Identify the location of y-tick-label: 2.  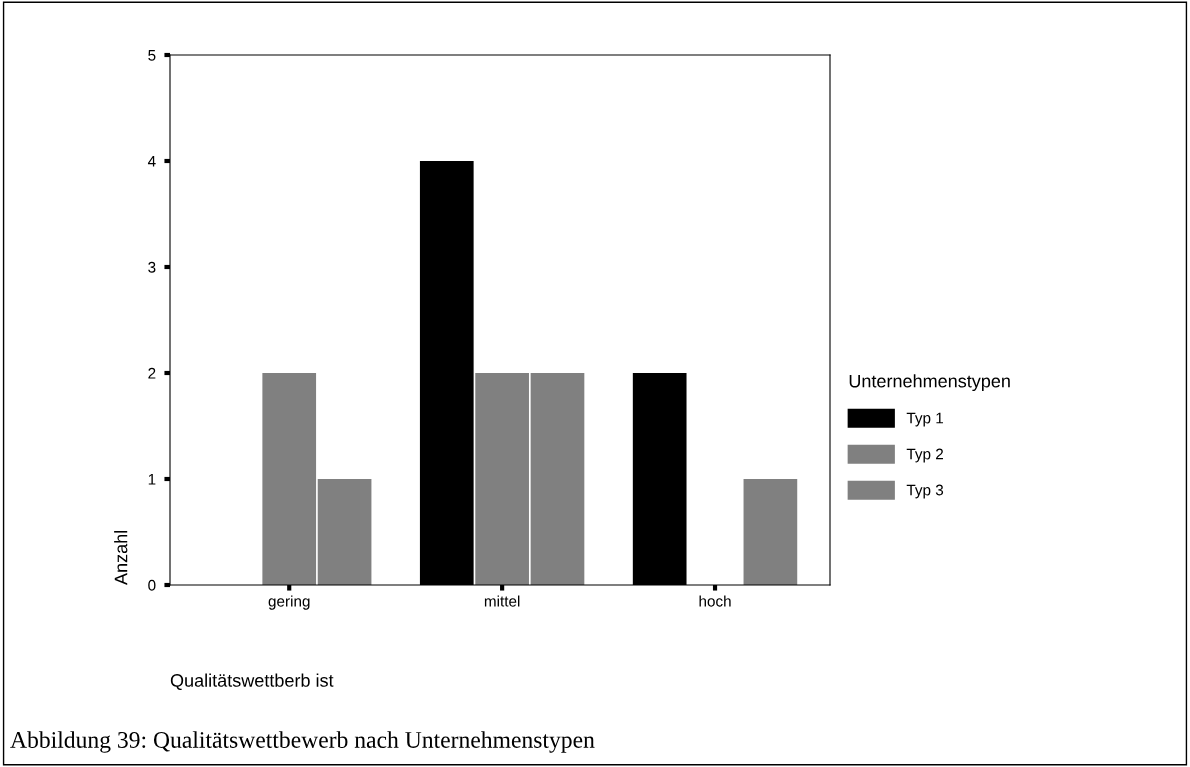
(152, 373).